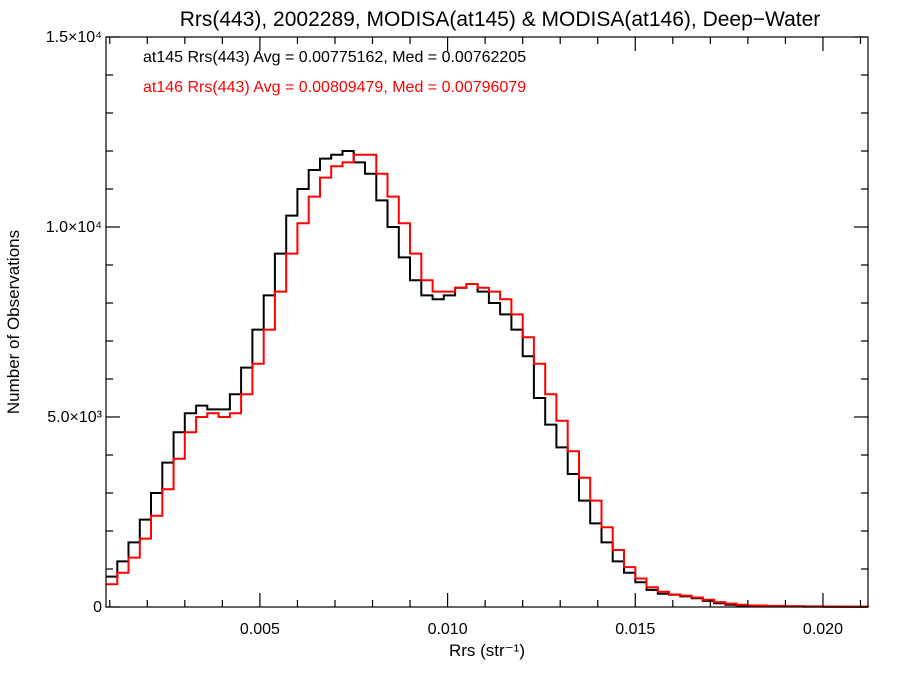 The height and width of the screenshot is (675, 900). Describe the element at coordinates (74, 37) in the screenshot. I see `y-tick-label: 1.5×10⁴` at that location.